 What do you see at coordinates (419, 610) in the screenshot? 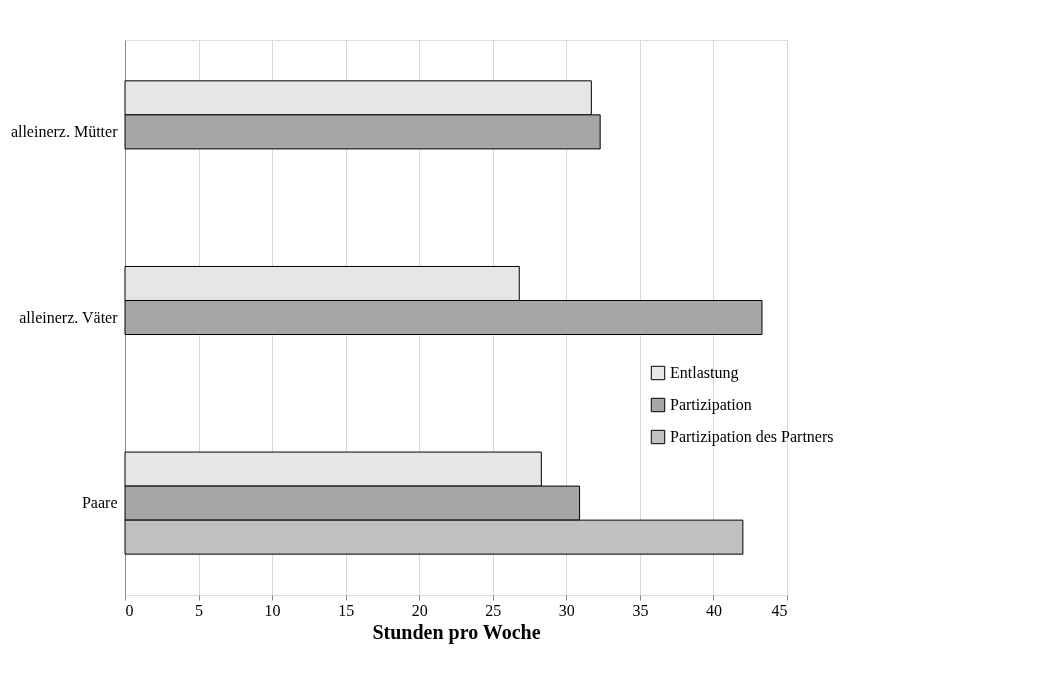
I see `x-tick-label: 20` at bounding box center [419, 610].